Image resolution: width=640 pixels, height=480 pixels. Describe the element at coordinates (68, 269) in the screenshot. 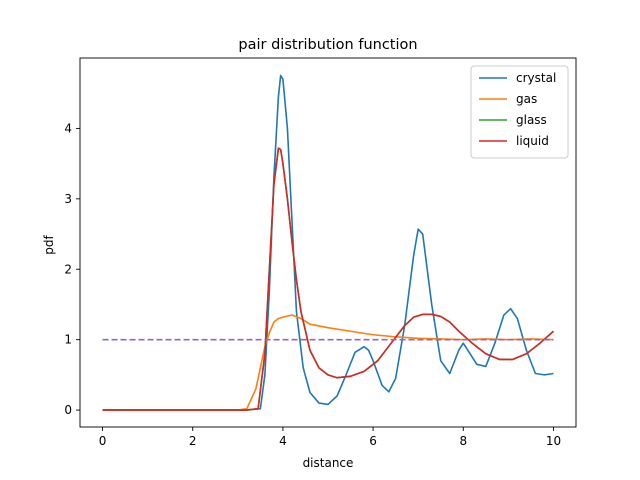

I see `y-tick-label: 2` at that location.